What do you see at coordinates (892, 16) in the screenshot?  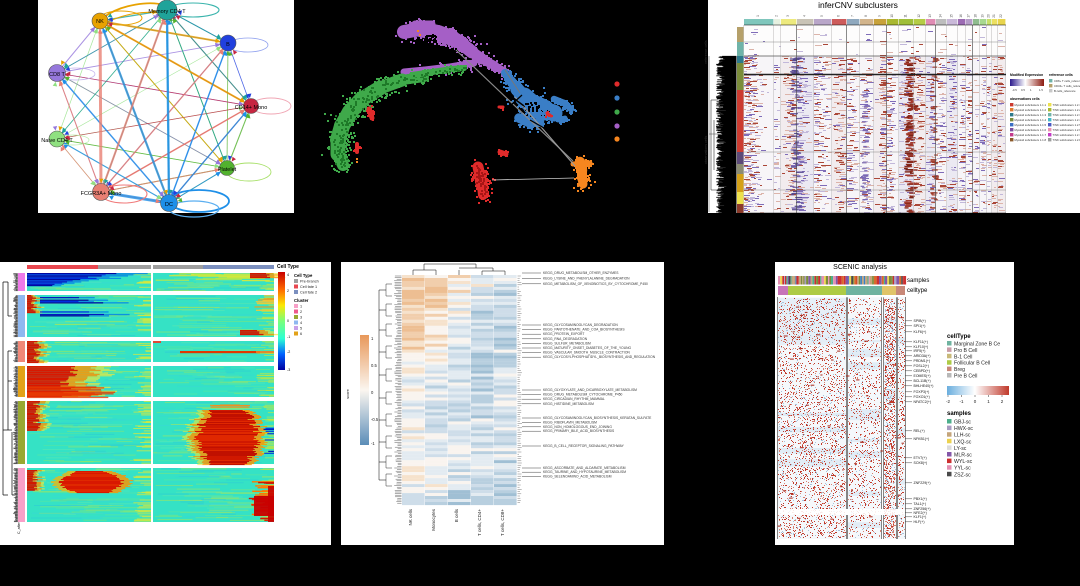 I see `svg-text: 10` at bounding box center [892, 16].